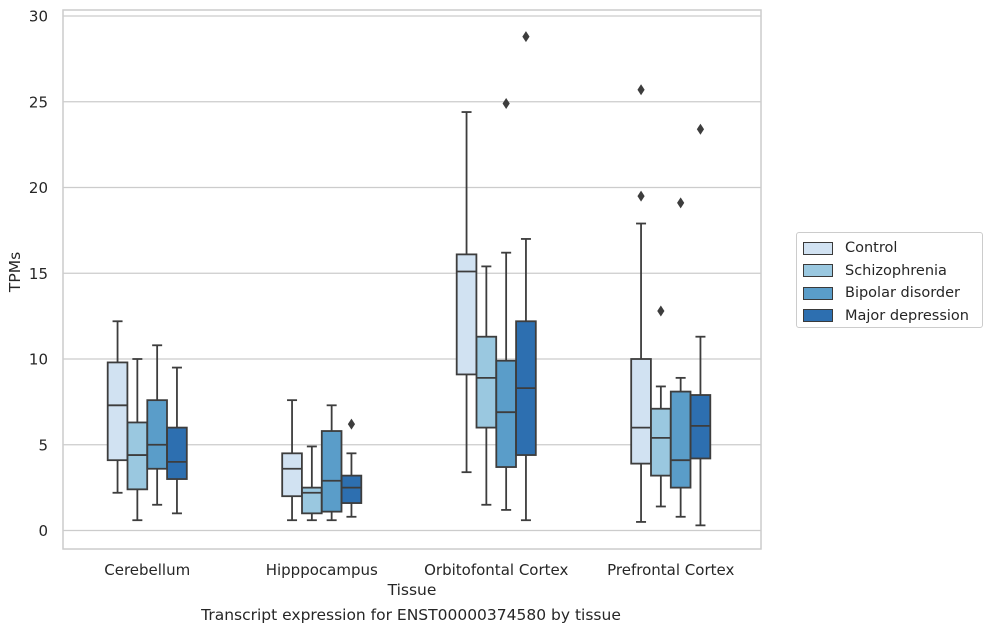  What do you see at coordinates (15, 272) in the screenshot?
I see `y-axis-label: TPMs` at bounding box center [15, 272].